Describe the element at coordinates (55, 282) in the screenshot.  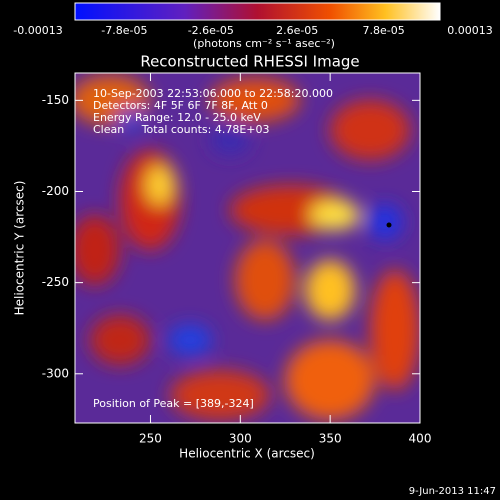
I see `y-tick-label: -250` at that location.